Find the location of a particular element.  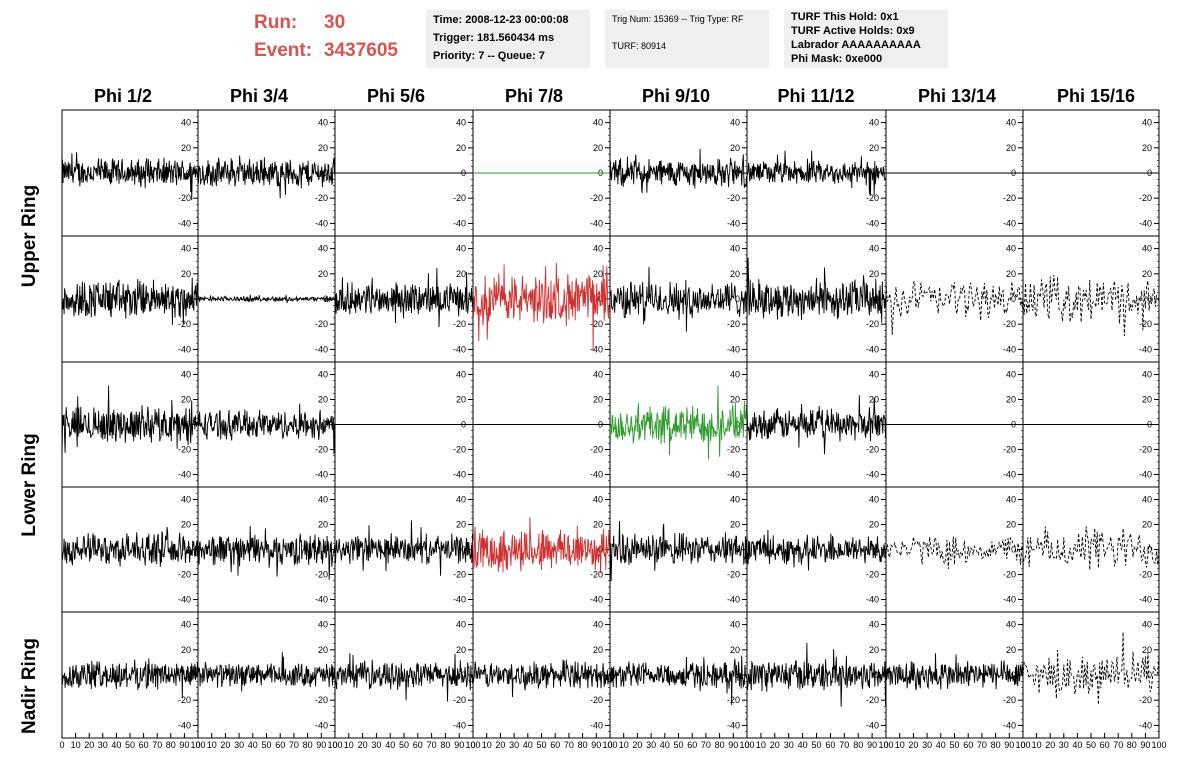

panel-r3-c5-ytick-label: 20 is located at coordinates (874, 525).